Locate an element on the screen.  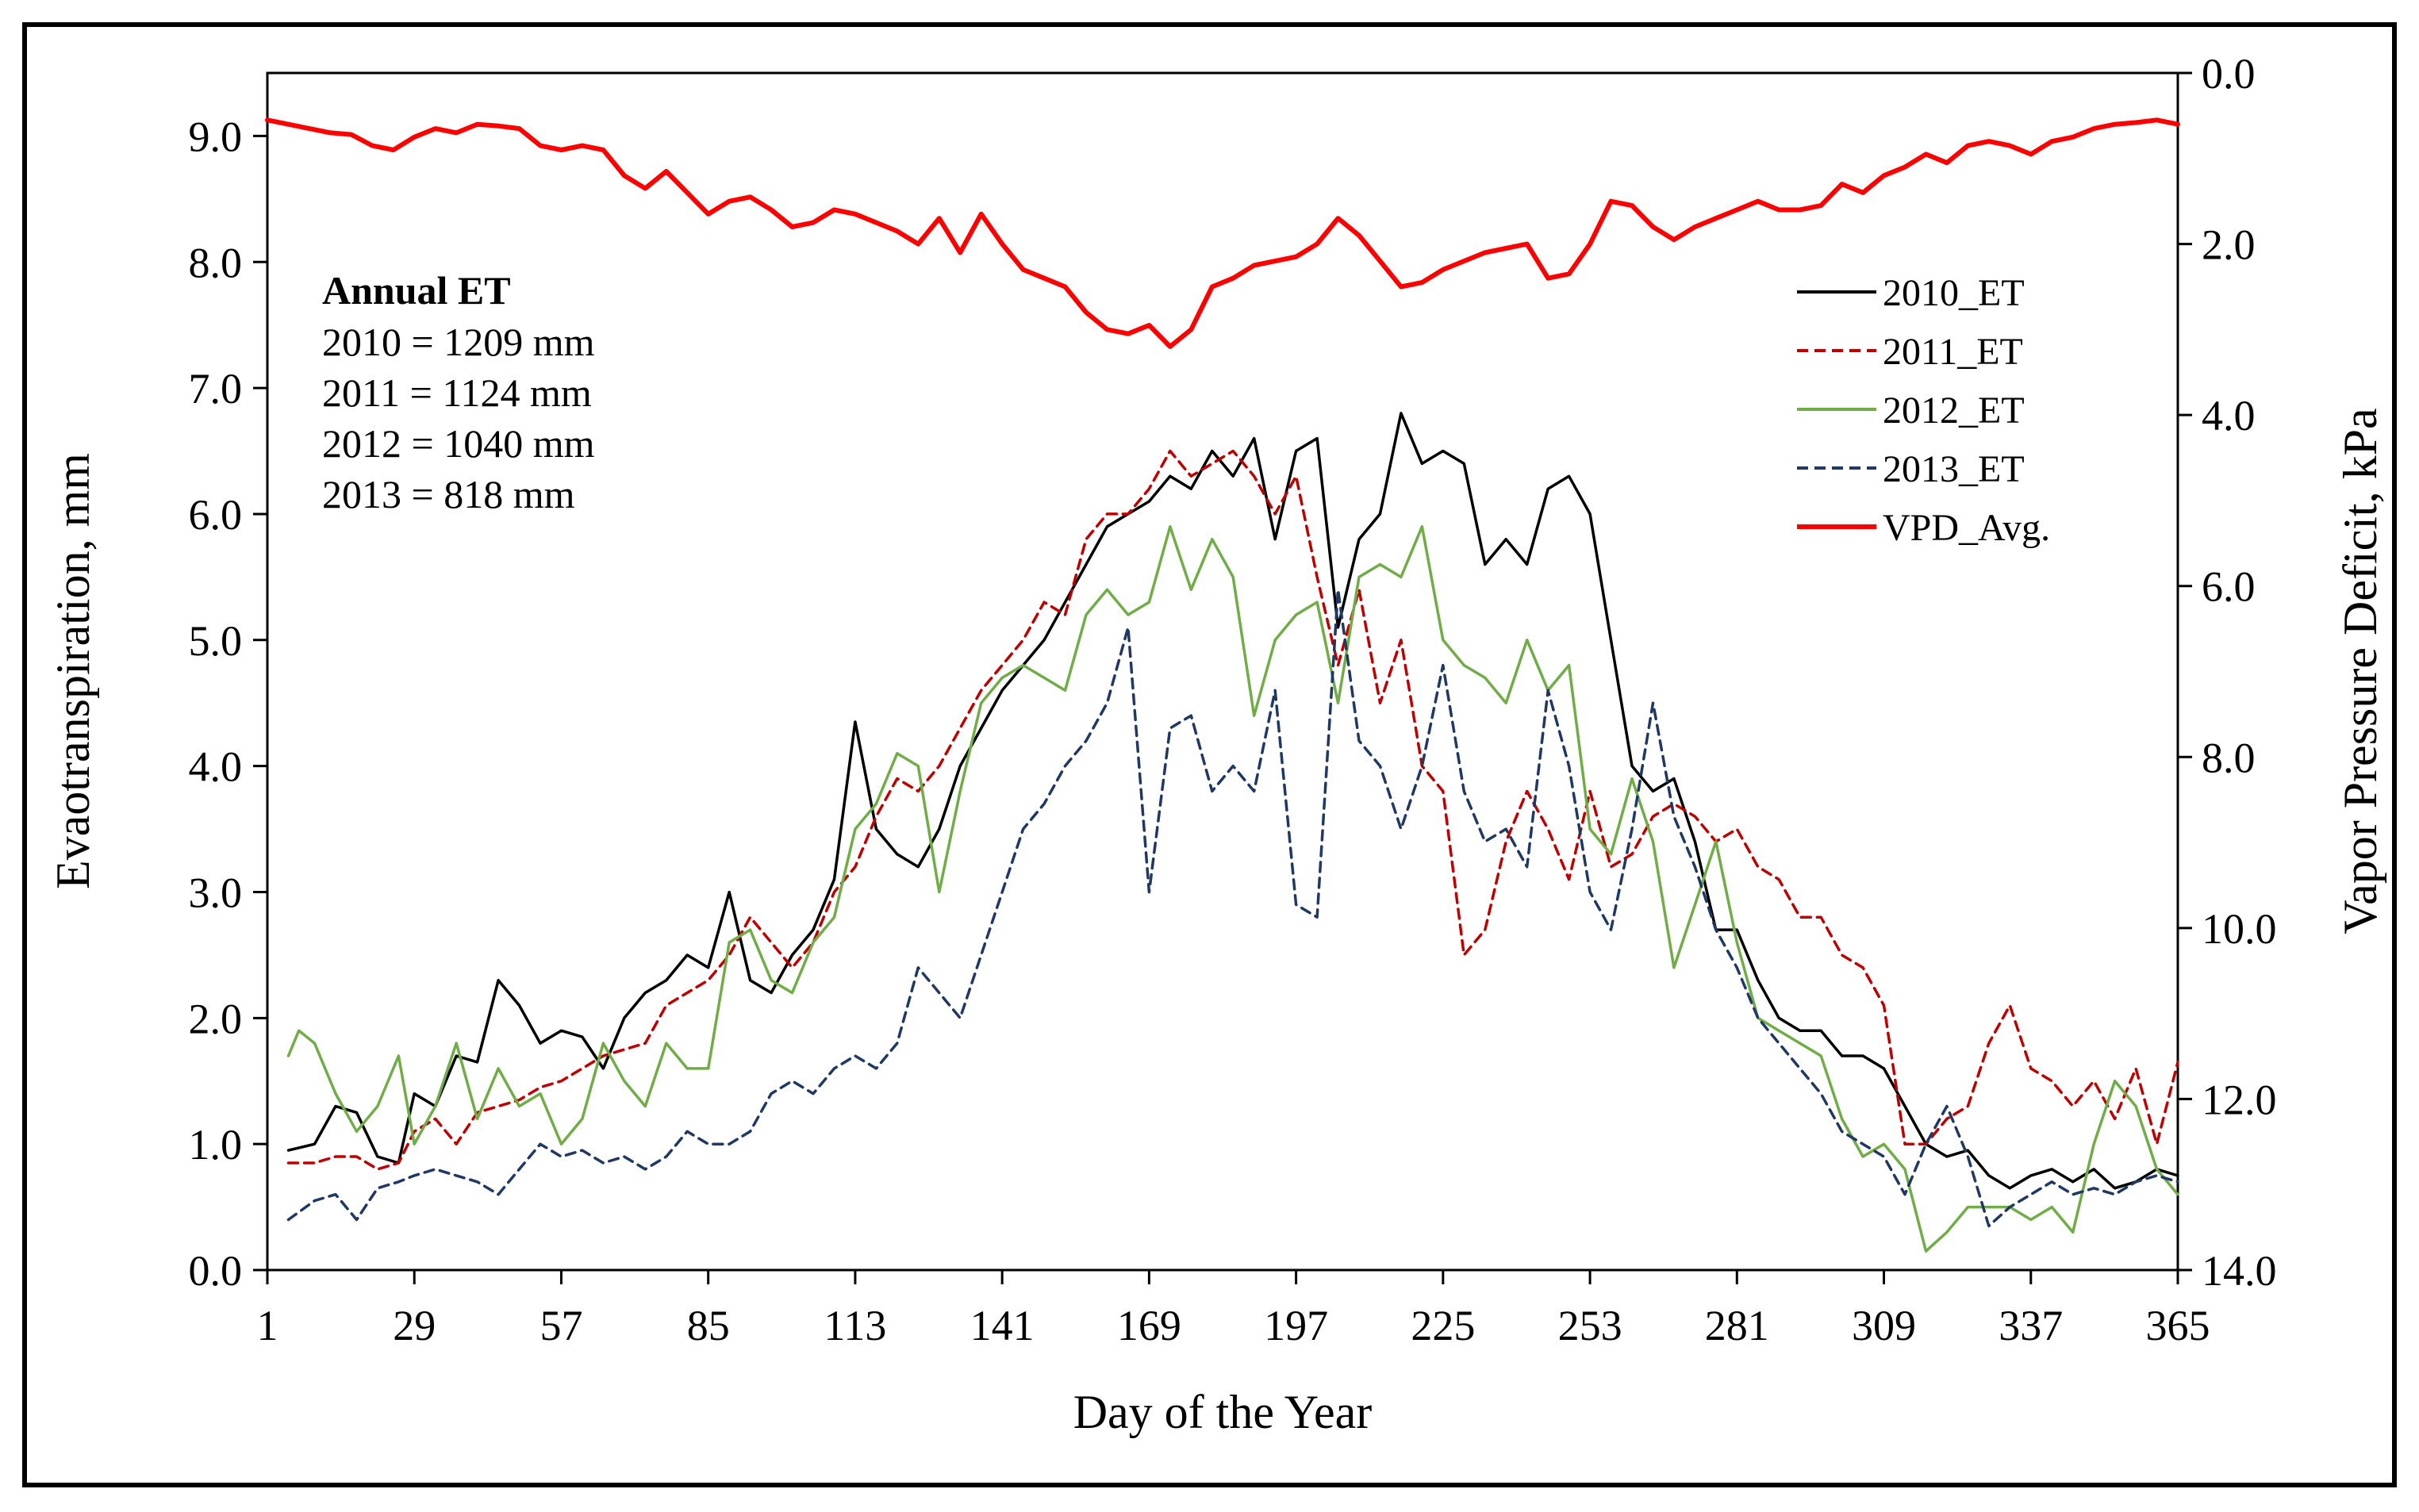
x-tick-label: 197 is located at coordinates (1296, 1326).